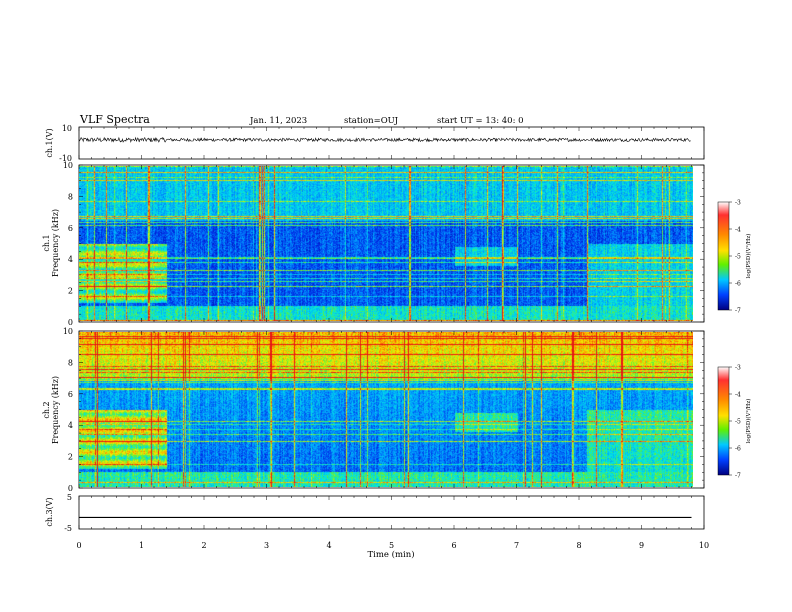 Image resolution: width=792 pixels, height=612 pixels. I want to click on x-tick-label: 0, so click(78, 545).